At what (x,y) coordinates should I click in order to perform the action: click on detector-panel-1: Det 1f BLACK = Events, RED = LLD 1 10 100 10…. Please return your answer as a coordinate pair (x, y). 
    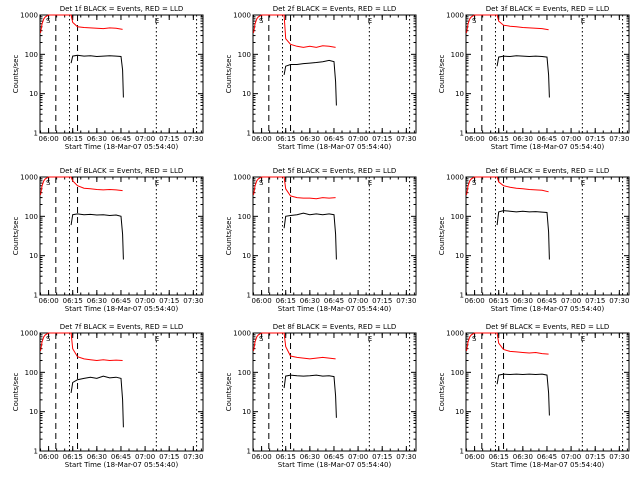
    Looking at the image, I should click on (108, 78).